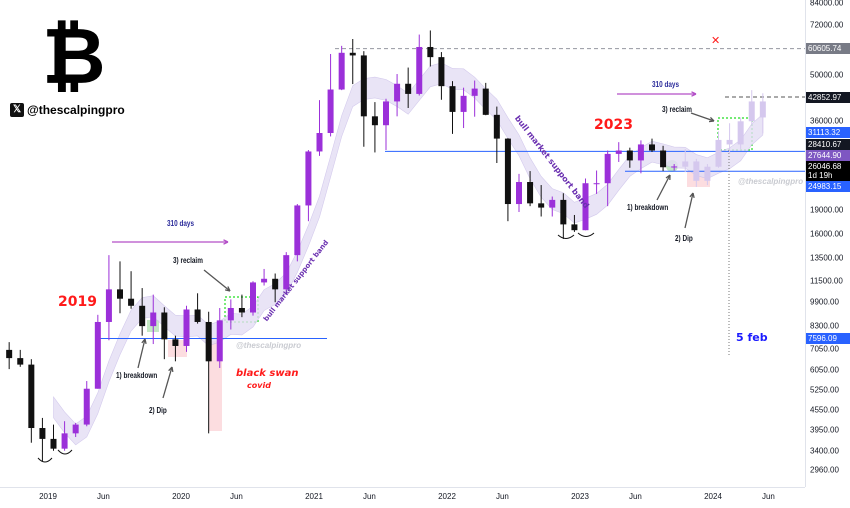  What do you see at coordinates (825, 166) in the screenshot?
I see `last-price: 26046.68` at bounding box center [825, 166].